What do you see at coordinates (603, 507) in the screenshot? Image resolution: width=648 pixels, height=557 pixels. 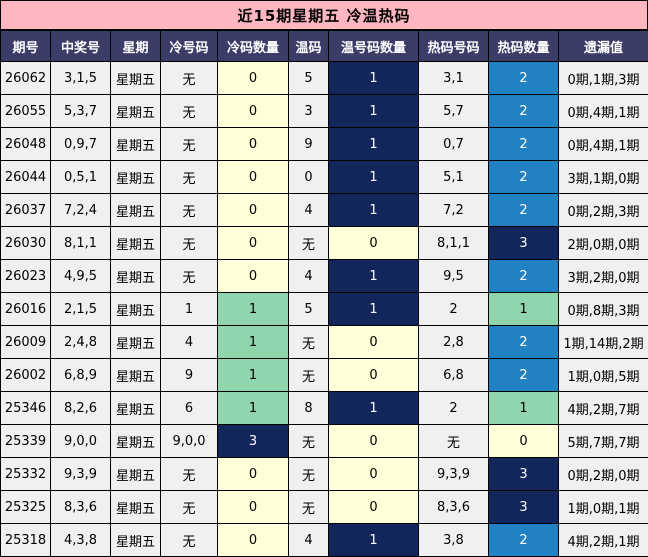 I see `omission-cell: 1期,0期,1期` at bounding box center [603, 507].